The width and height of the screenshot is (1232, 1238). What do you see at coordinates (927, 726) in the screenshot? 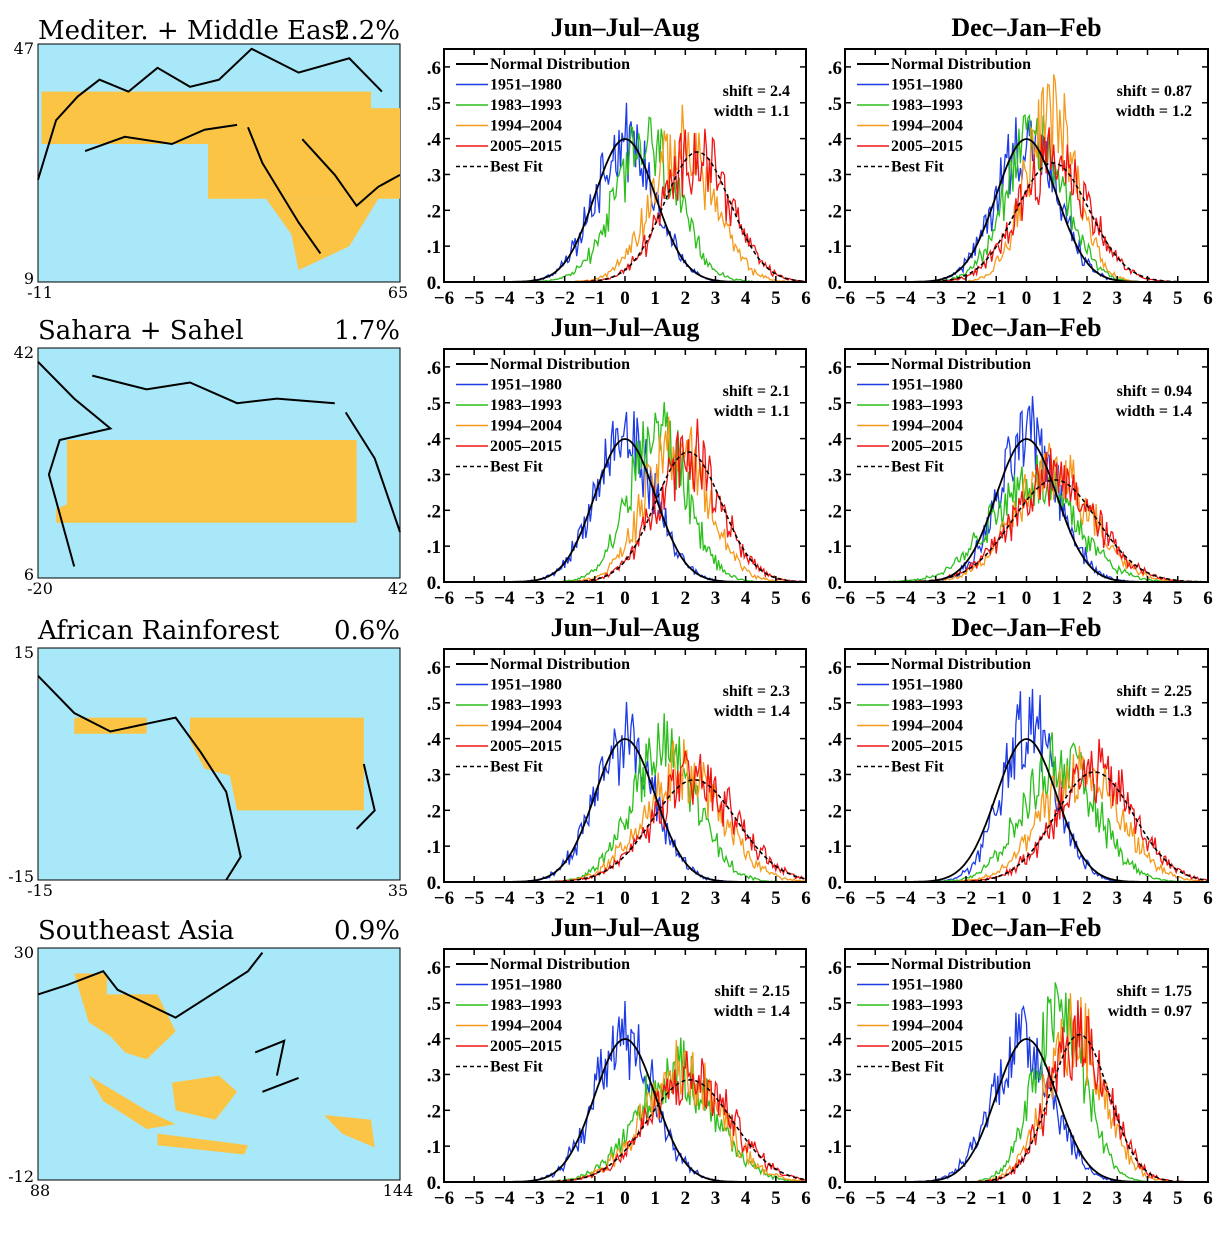
I see `legend-label: 1994–2004` at bounding box center [927, 726].